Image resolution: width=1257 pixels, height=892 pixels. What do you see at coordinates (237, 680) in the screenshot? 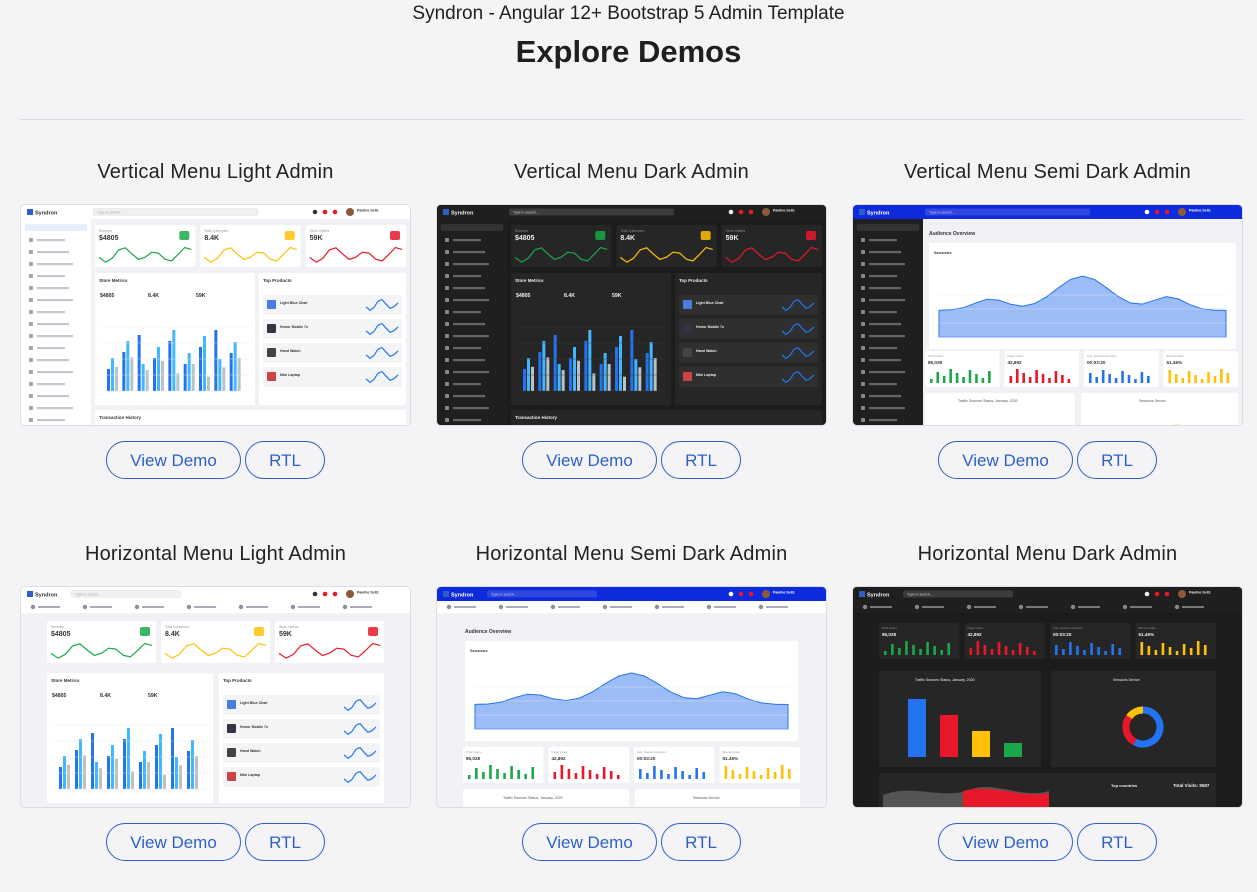
I see `panel-title: Top Products` at bounding box center [237, 680].